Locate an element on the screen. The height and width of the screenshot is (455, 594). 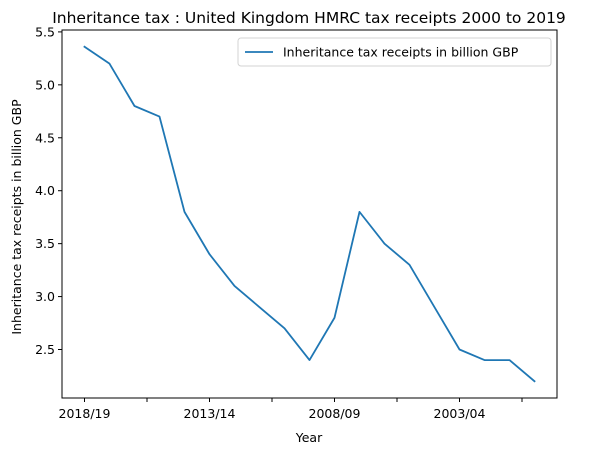
x-axis-label: Year is located at coordinates (309, 437).